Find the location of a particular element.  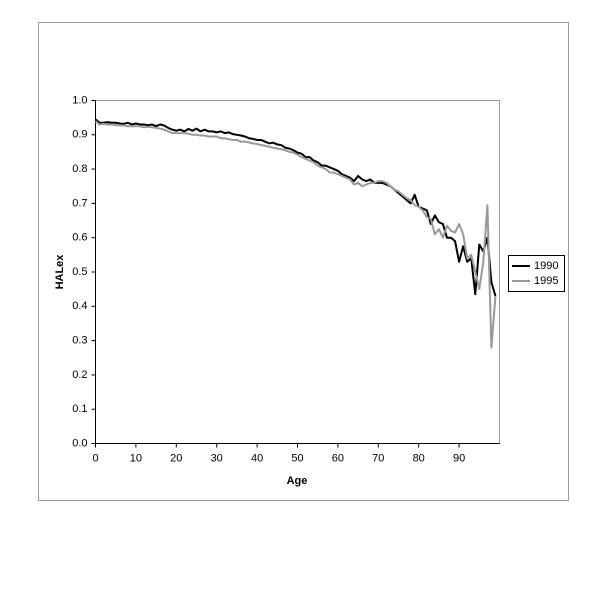

x-tick-label: 0 is located at coordinates (95, 458).